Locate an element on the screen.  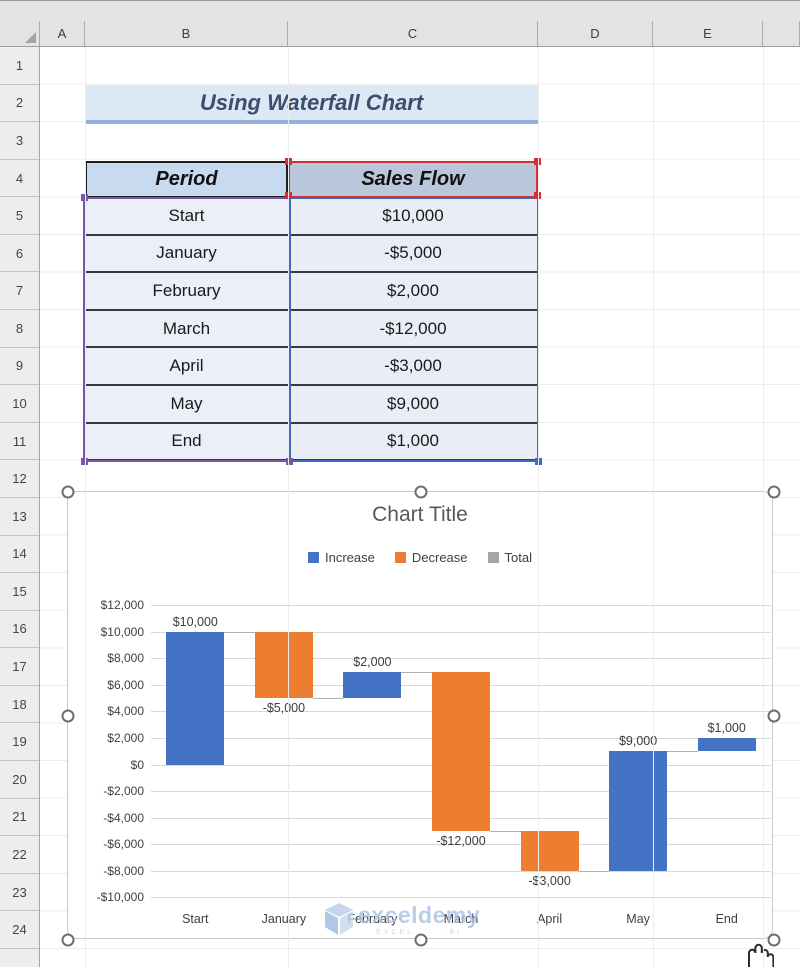
y-axis-tick-label: -$6,000 is located at coordinates (123, 844).